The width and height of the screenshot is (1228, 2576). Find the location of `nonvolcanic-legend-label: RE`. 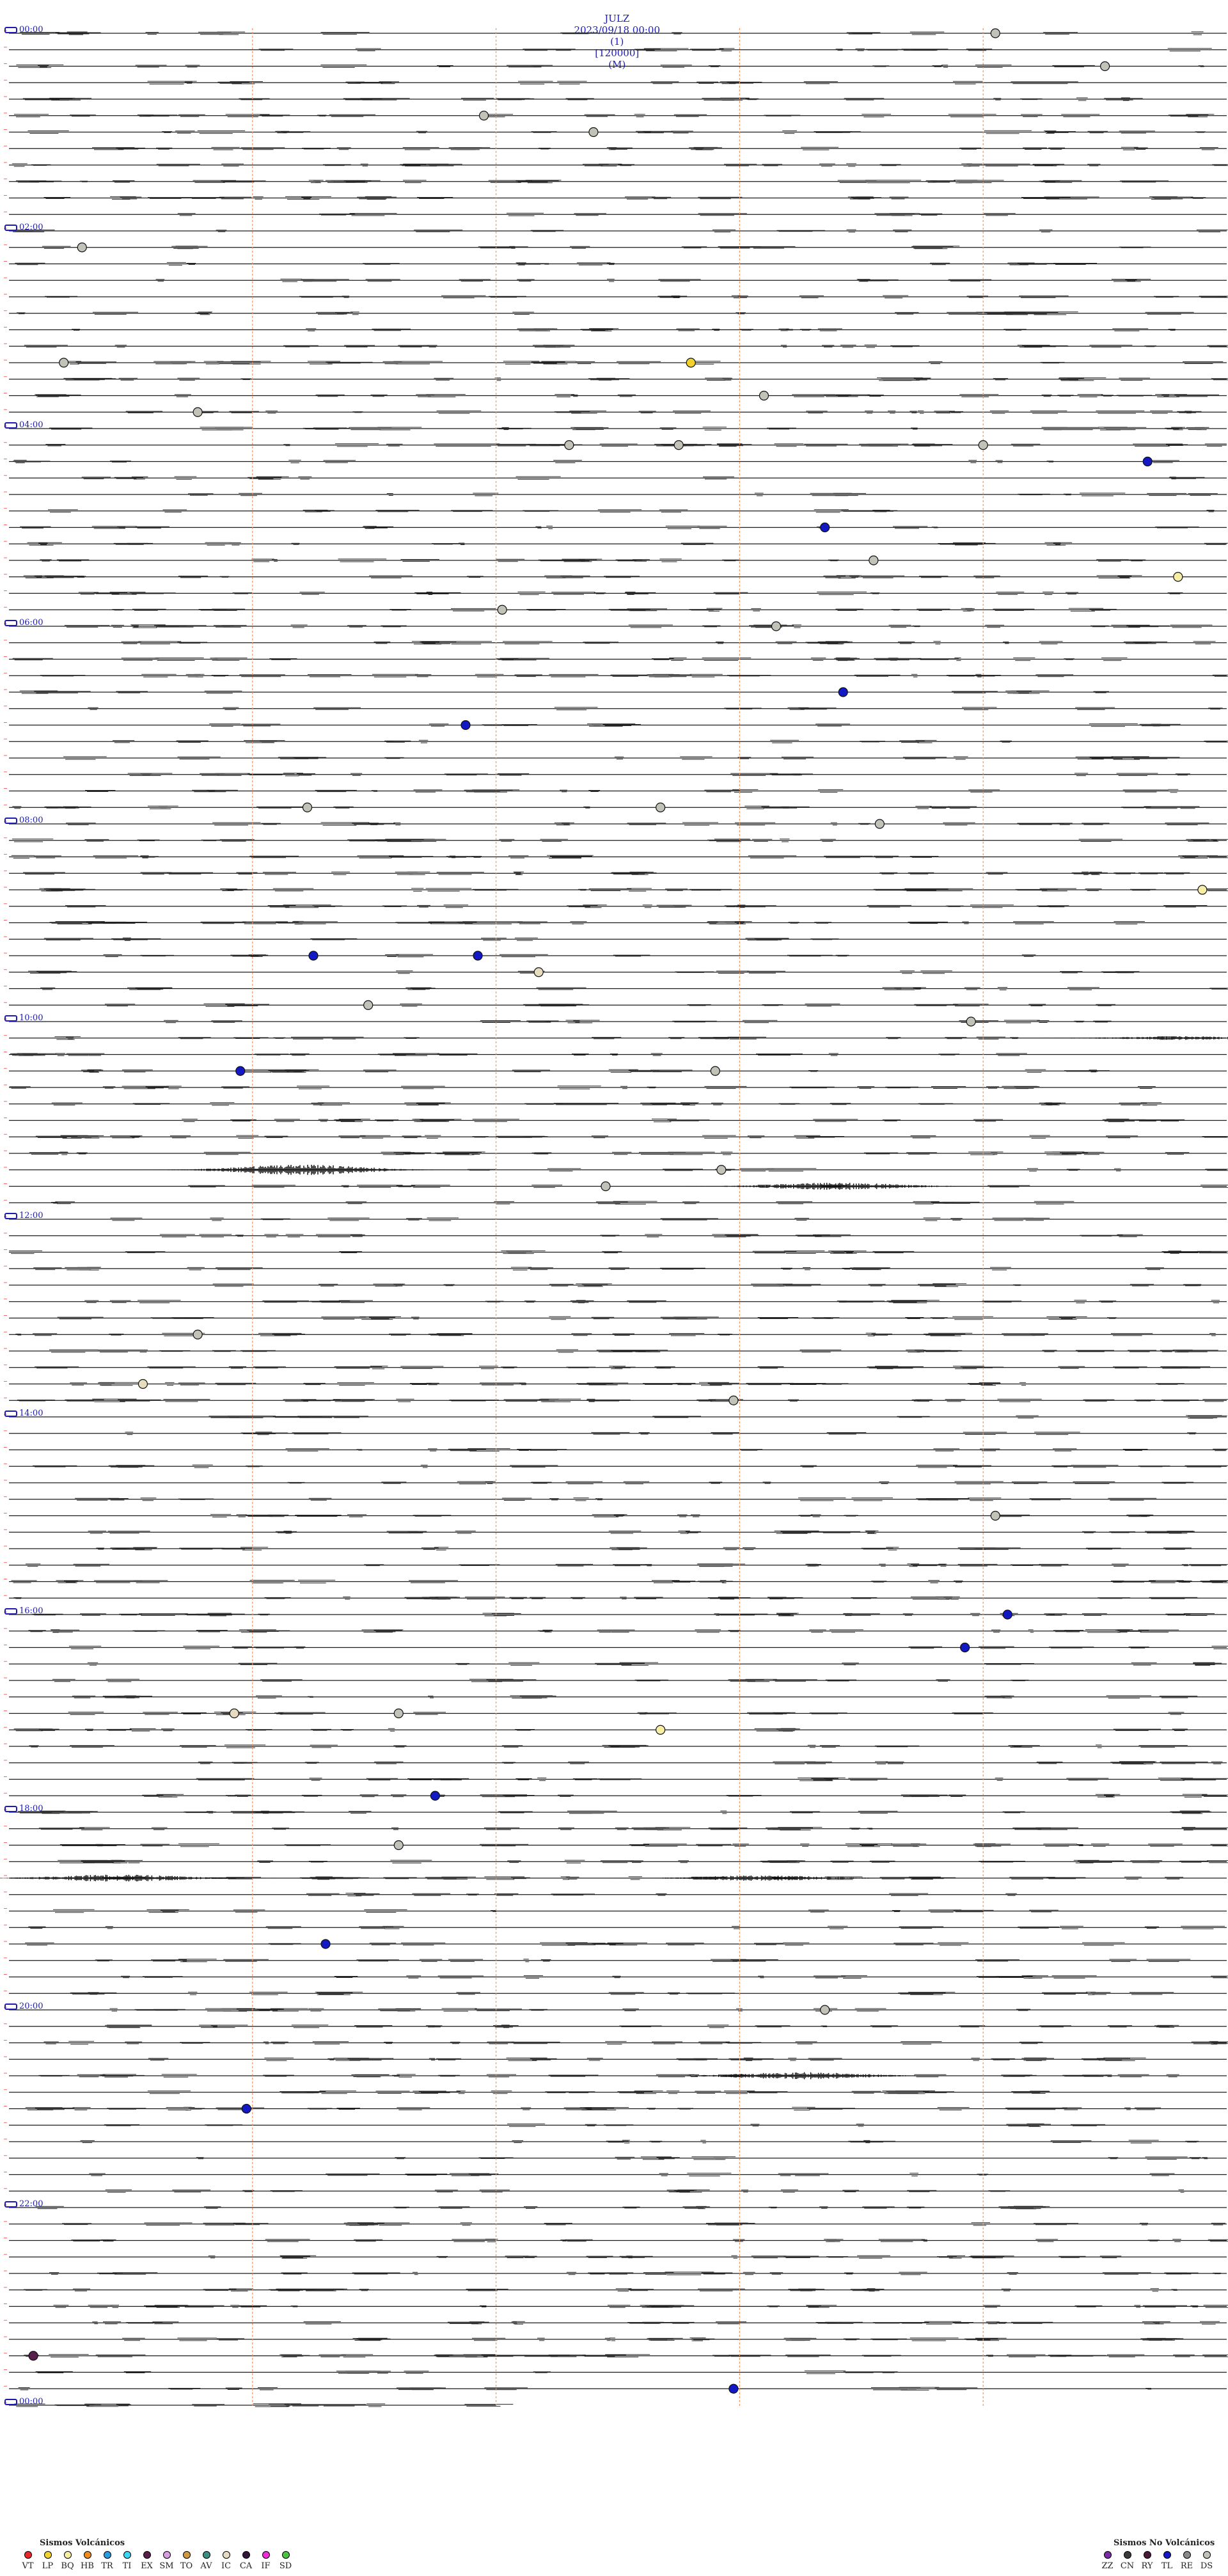

nonvolcanic-legend-label: RE is located at coordinates (1186, 2566).